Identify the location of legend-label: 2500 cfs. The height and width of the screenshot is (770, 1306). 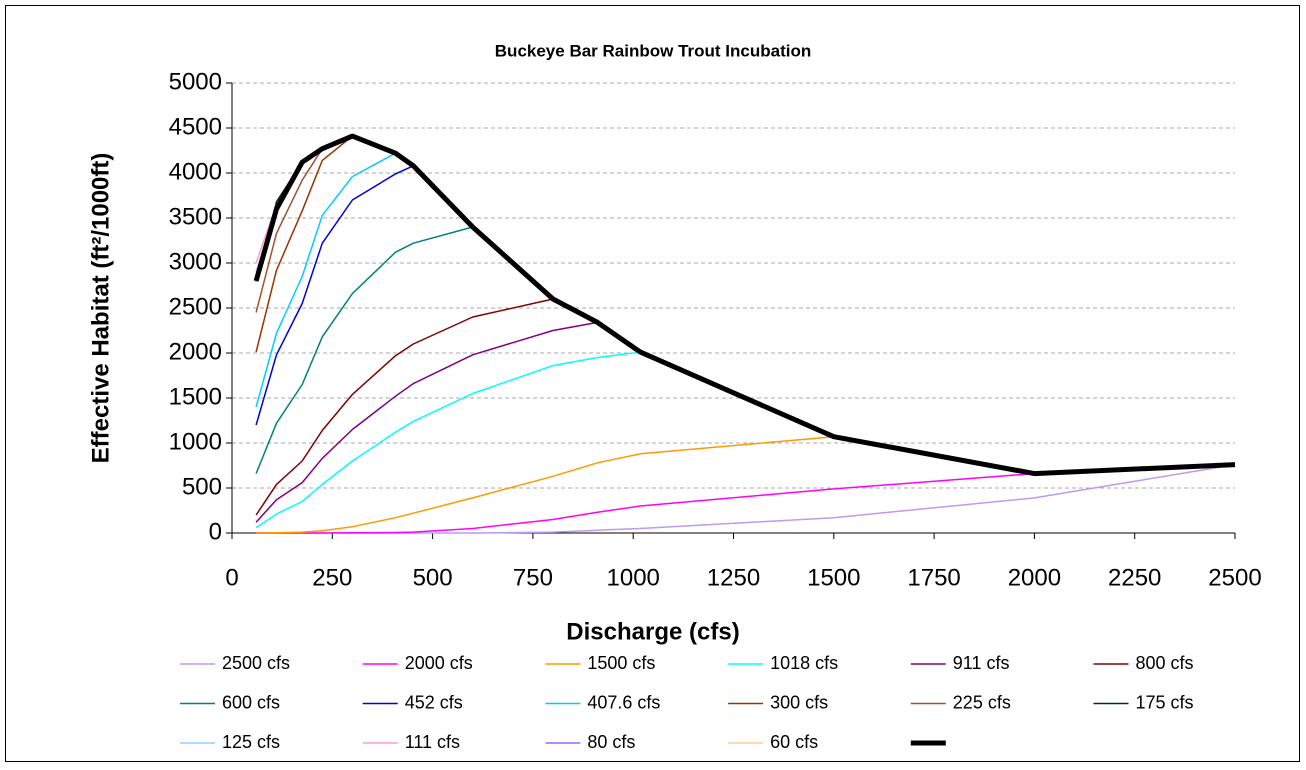
(256, 663).